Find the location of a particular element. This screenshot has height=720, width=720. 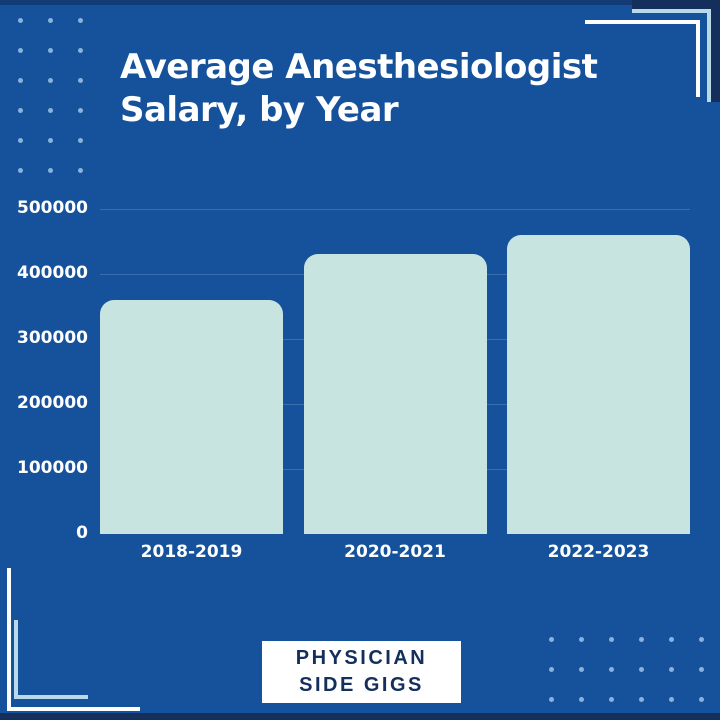

y-axis: 500000 400000 300000 200000 100000 0 is located at coordinates (44, 360).